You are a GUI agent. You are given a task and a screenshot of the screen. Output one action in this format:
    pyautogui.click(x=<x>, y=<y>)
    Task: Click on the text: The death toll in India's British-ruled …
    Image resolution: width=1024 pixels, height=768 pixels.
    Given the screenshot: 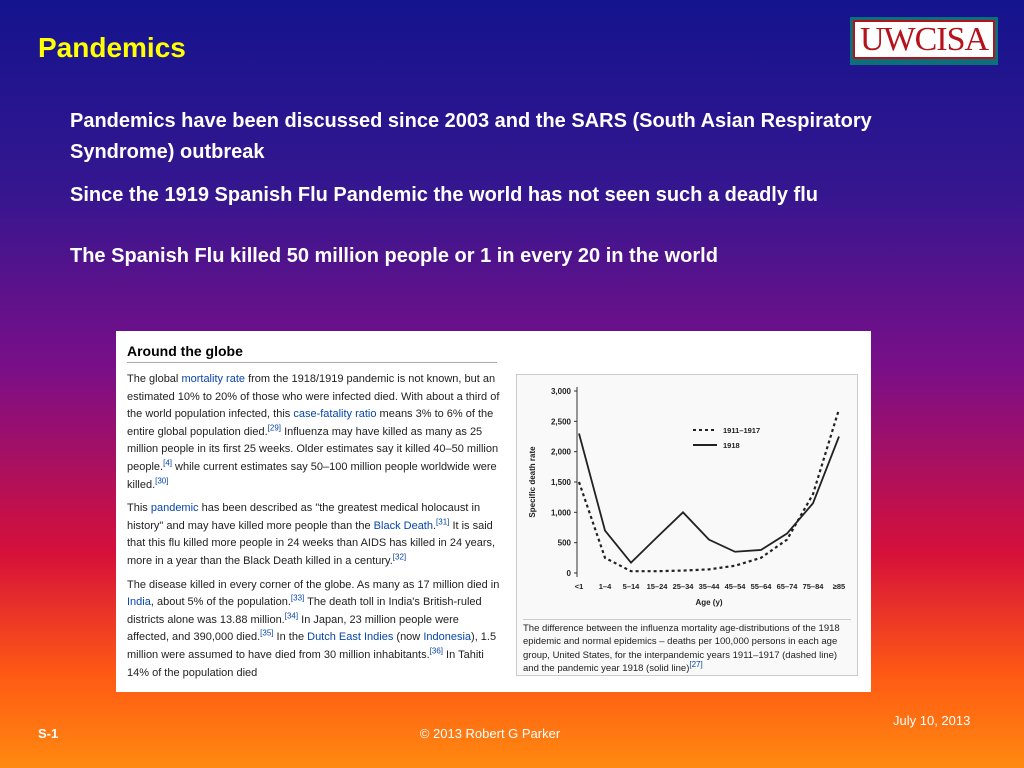 What is the action you would take?
    pyautogui.click(x=304, y=611)
    